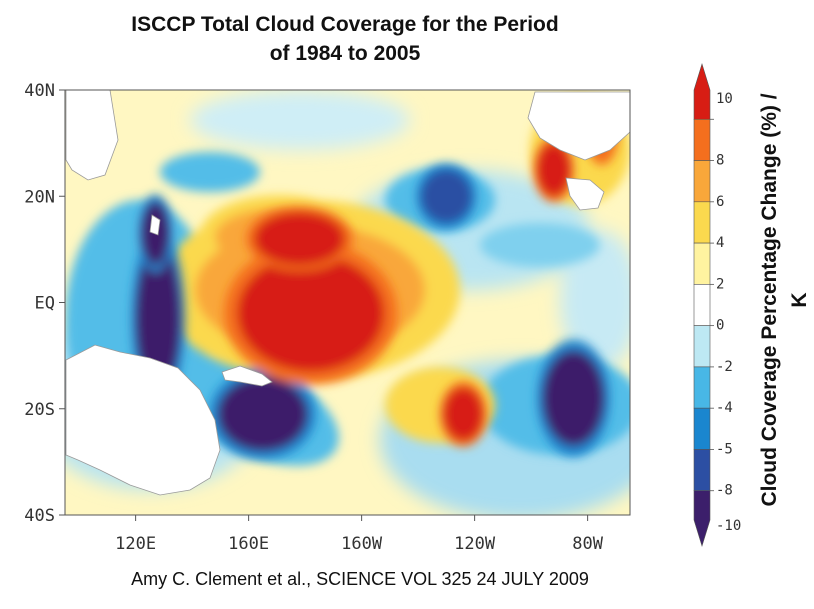 This screenshot has height=609, width=814. What do you see at coordinates (578, 126) in the screenshot?
I see `north-america` at bounding box center [578, 126].